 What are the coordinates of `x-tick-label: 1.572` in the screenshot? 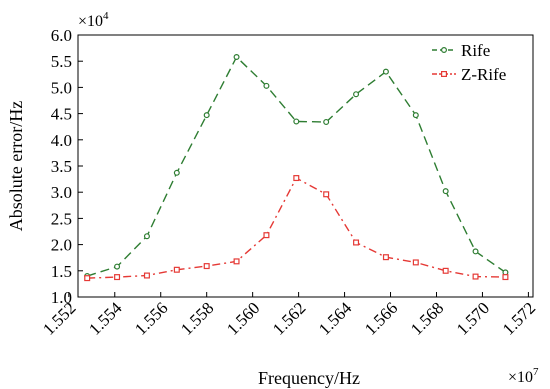 It's located at (519, 318).